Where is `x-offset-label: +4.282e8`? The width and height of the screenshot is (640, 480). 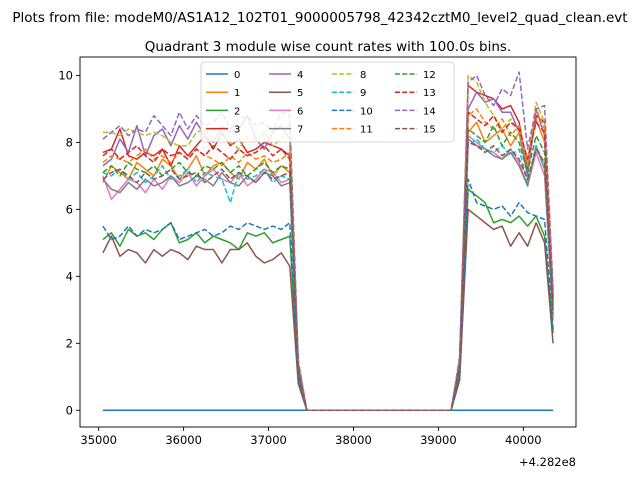 x-offset-label: +4.282e8 is located at coordinates (547, 462).